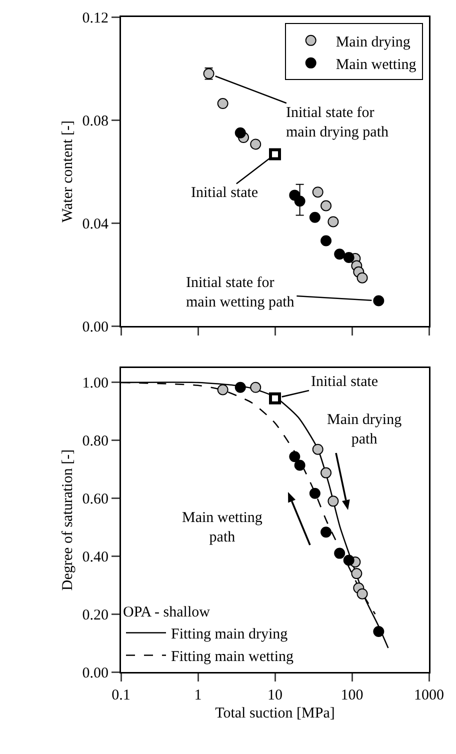 This screenshot has width=456, height=754. What do you see at coordinates (95, 18) in the screenshot?
I see `y-tick-label: 0.12` at bounding box center [95, 18].